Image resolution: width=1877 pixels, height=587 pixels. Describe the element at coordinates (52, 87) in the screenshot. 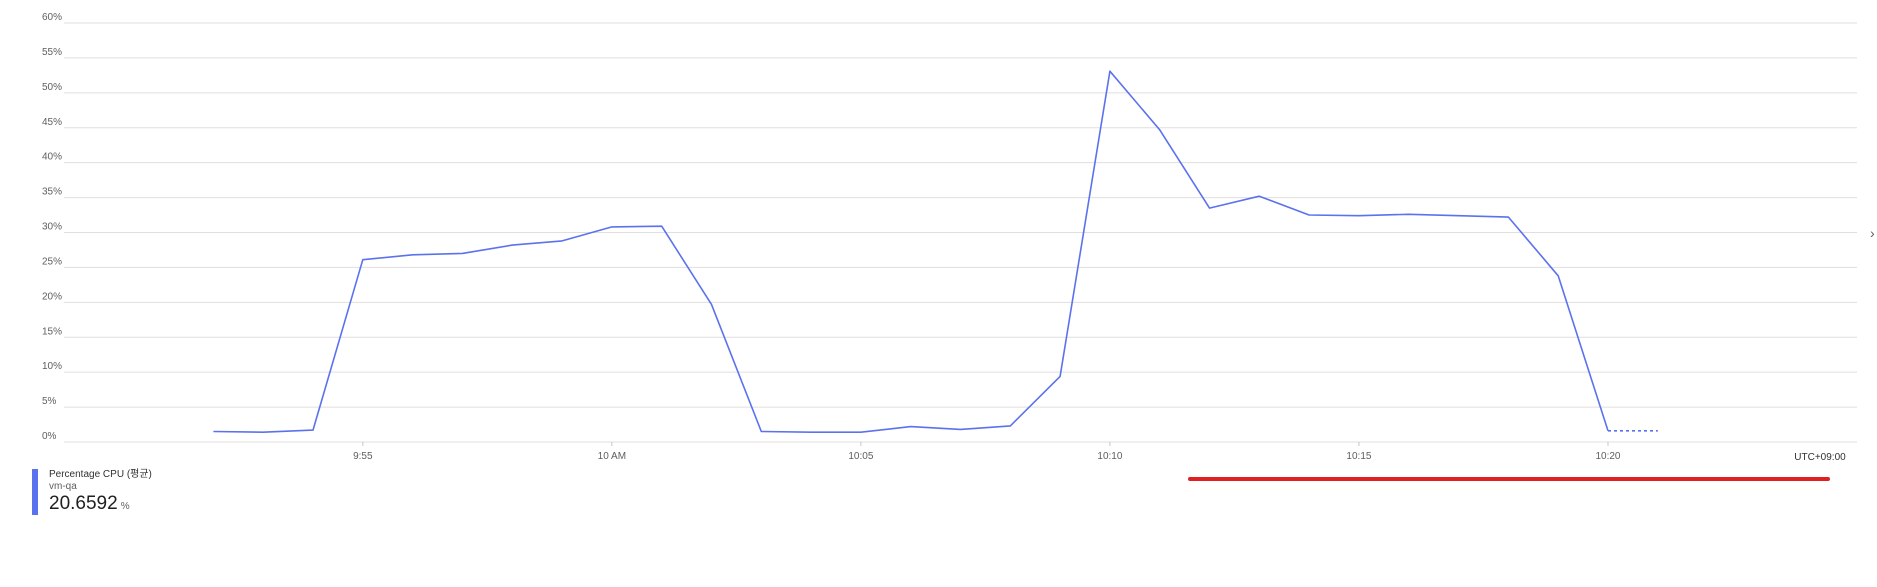

I see `y-tick-label: 50%` at that location.